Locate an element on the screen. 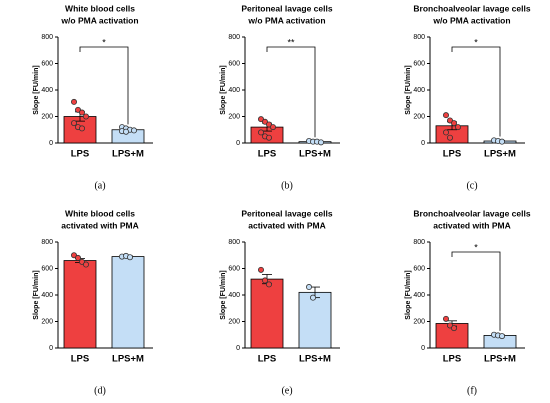 Image resolution: width=550 pixels, height=403 pixels. panel-label: (d) is located at coordinates (100, 390).